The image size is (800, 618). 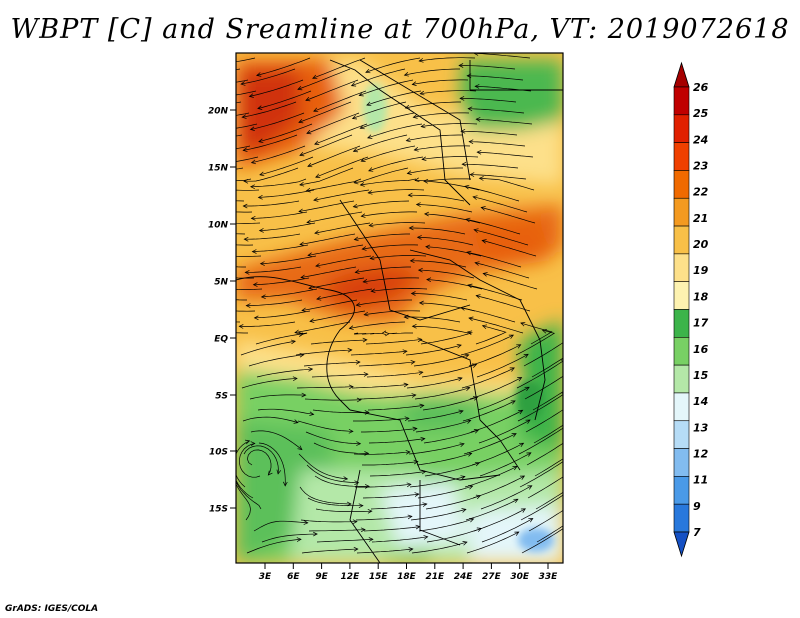 What do you see at coordinates (549, 577) in the screenshot?
I see `lon-tick-label: 33E` at bounding box center [549, 577].